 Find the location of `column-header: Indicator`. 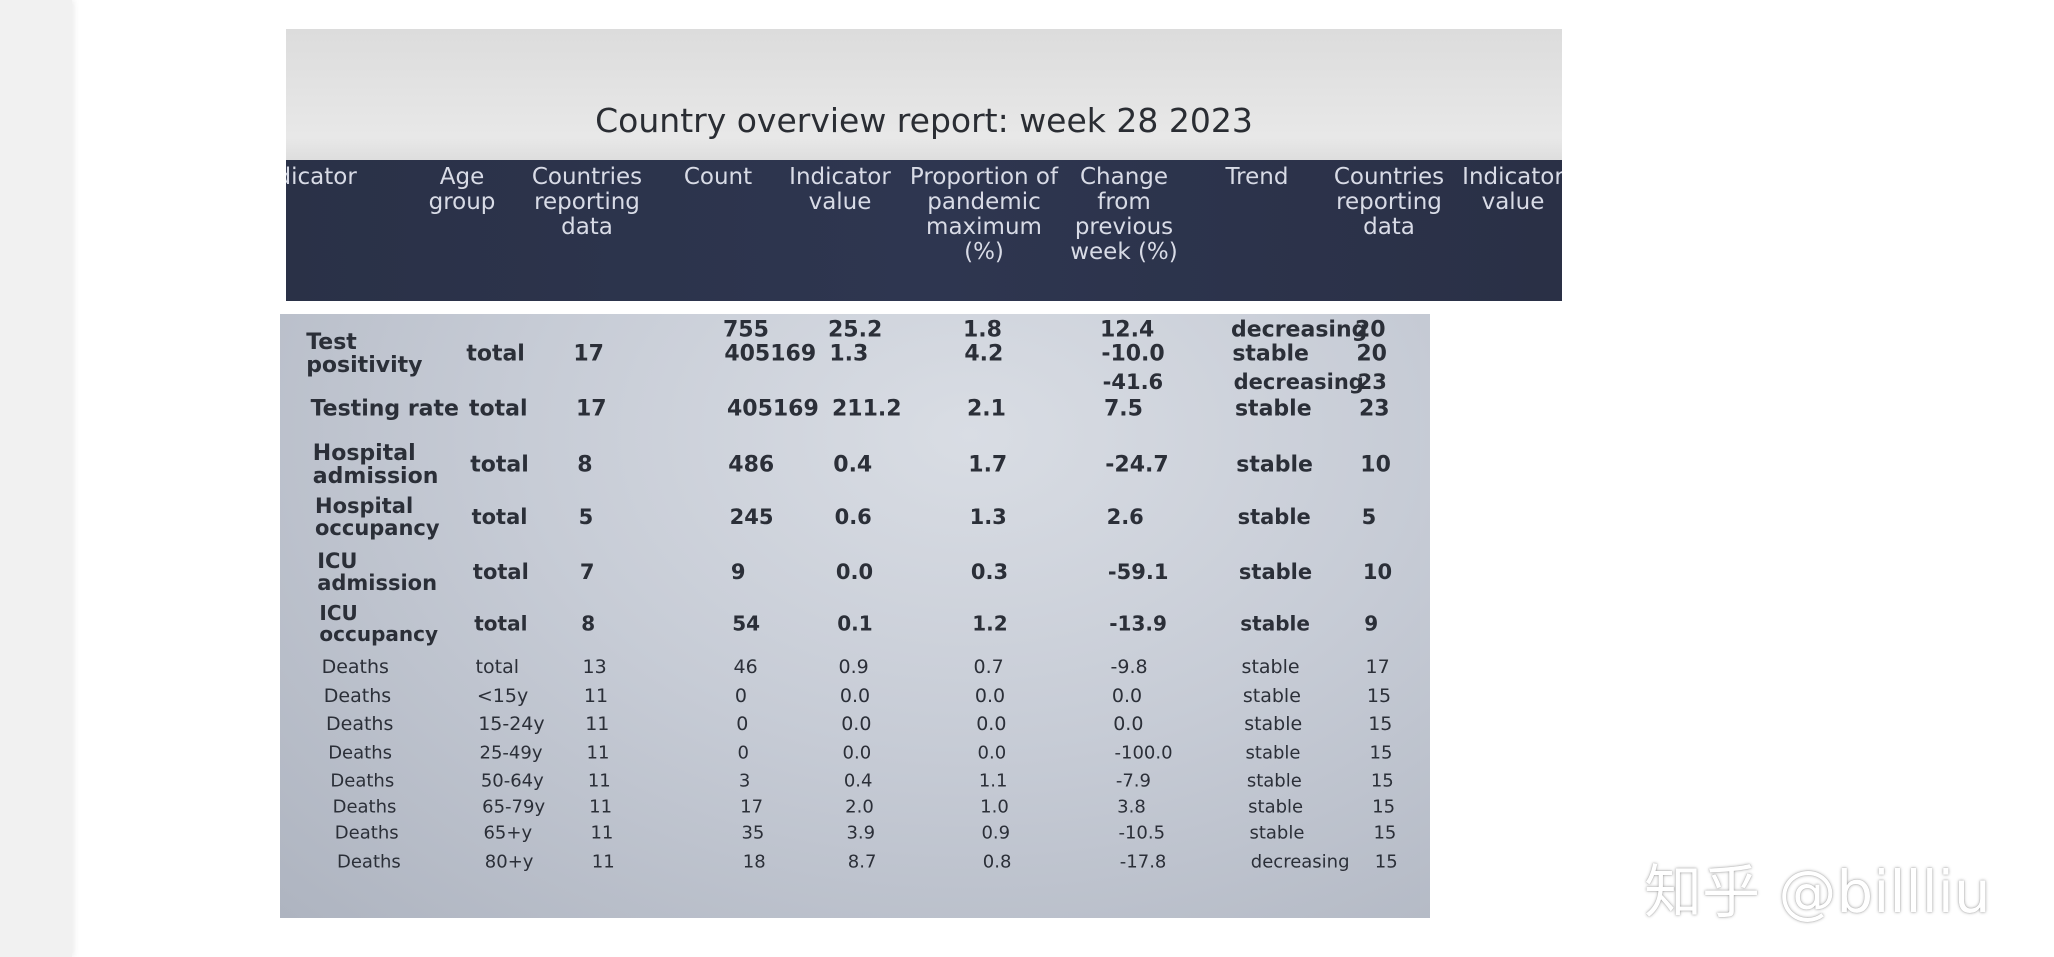

column-header: Indicator is located at coordinates (321, 177).